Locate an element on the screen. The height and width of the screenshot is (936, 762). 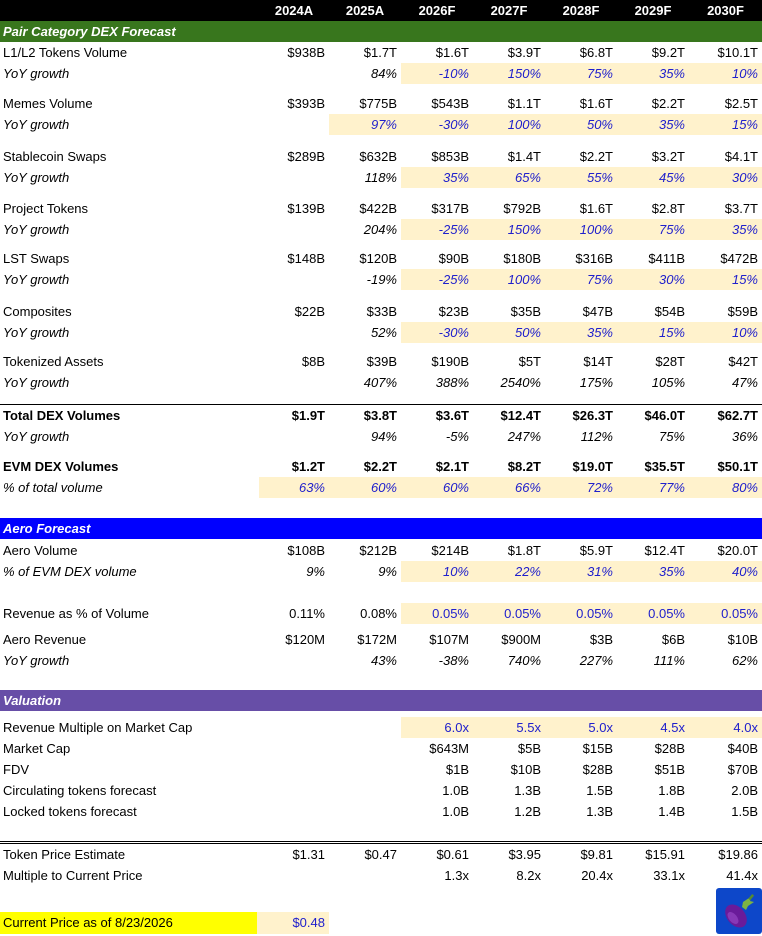
table-cell: $422B is located at coordinates (378, 208).